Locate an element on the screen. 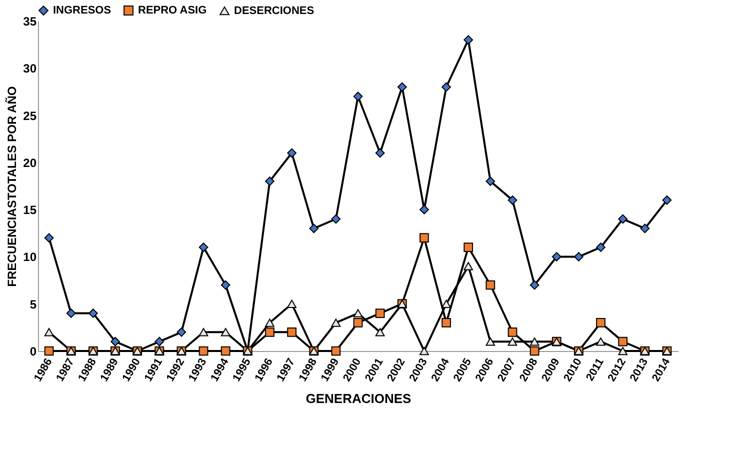 The height and width of the screenshot is (467, 743). y-tick-label: 25 is located at coordinates (30, 115).